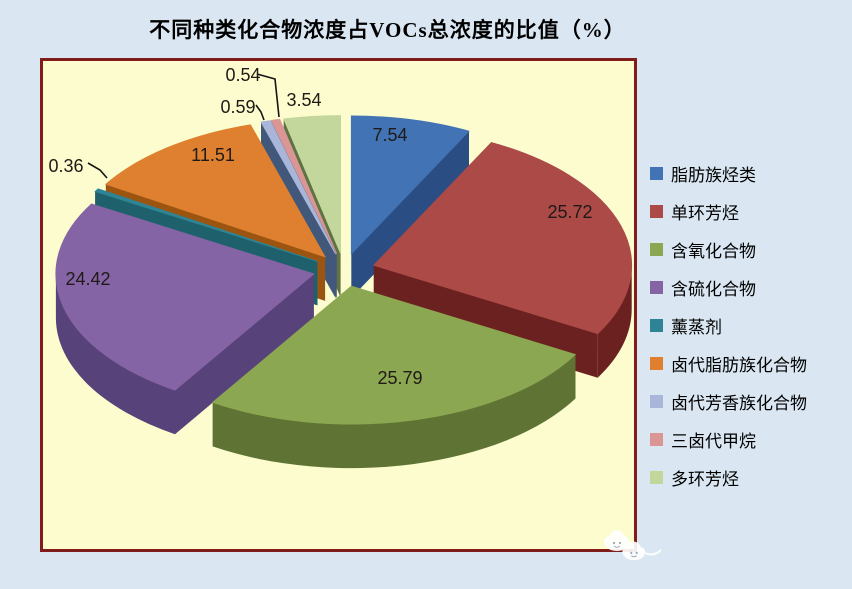  I want to click on legend-item: 多环芳烃, so click(728, 477).